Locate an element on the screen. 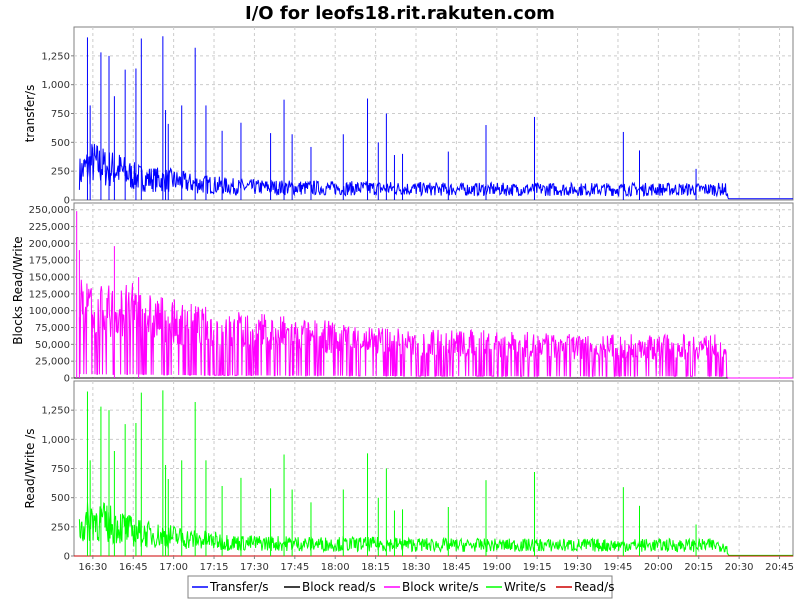  y-axis-label: transfer/s is located at coordinates (30, 114).